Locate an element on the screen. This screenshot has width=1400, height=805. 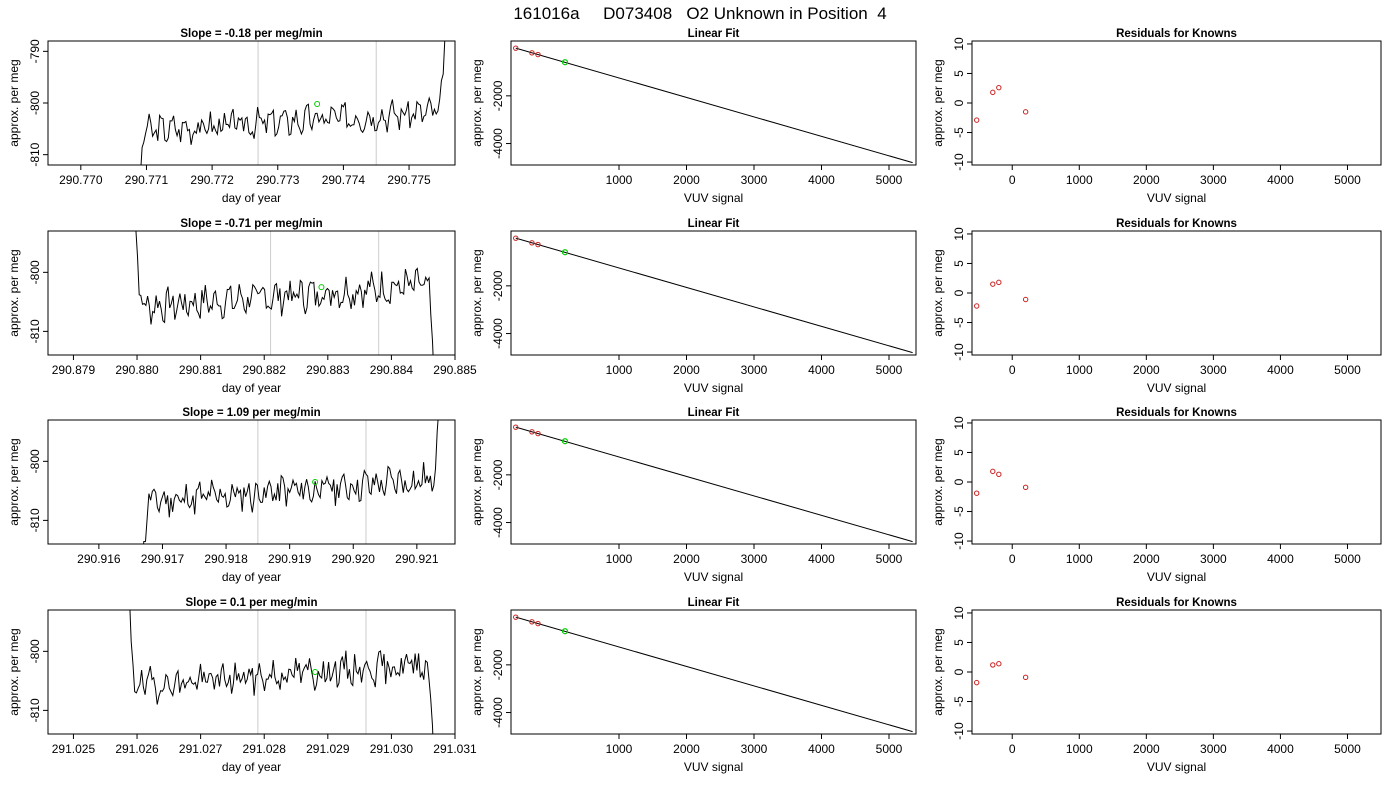
y-tick-label: 10 is located at coordinates (959, 44).